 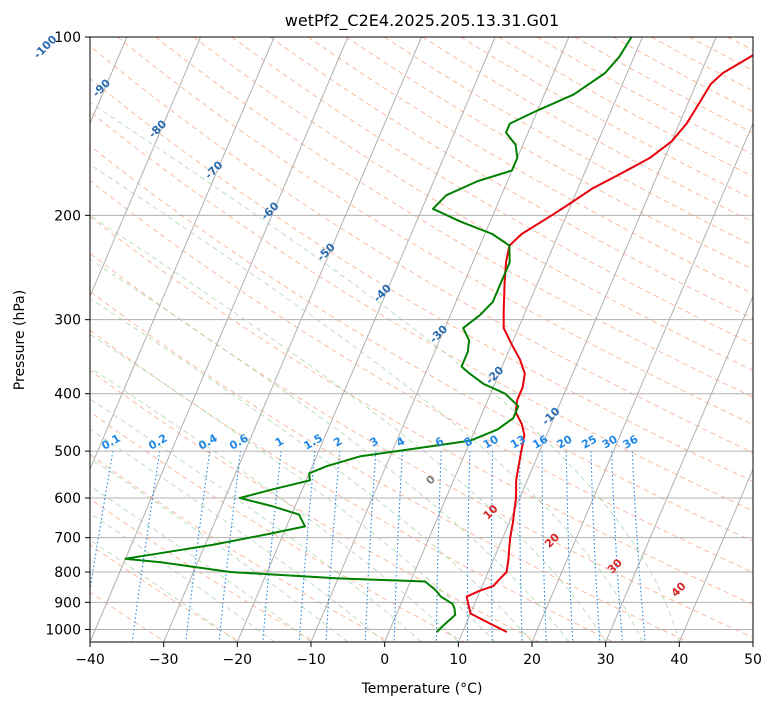 I want to click on x-tick-label: 20, so click(x=532, y=660).